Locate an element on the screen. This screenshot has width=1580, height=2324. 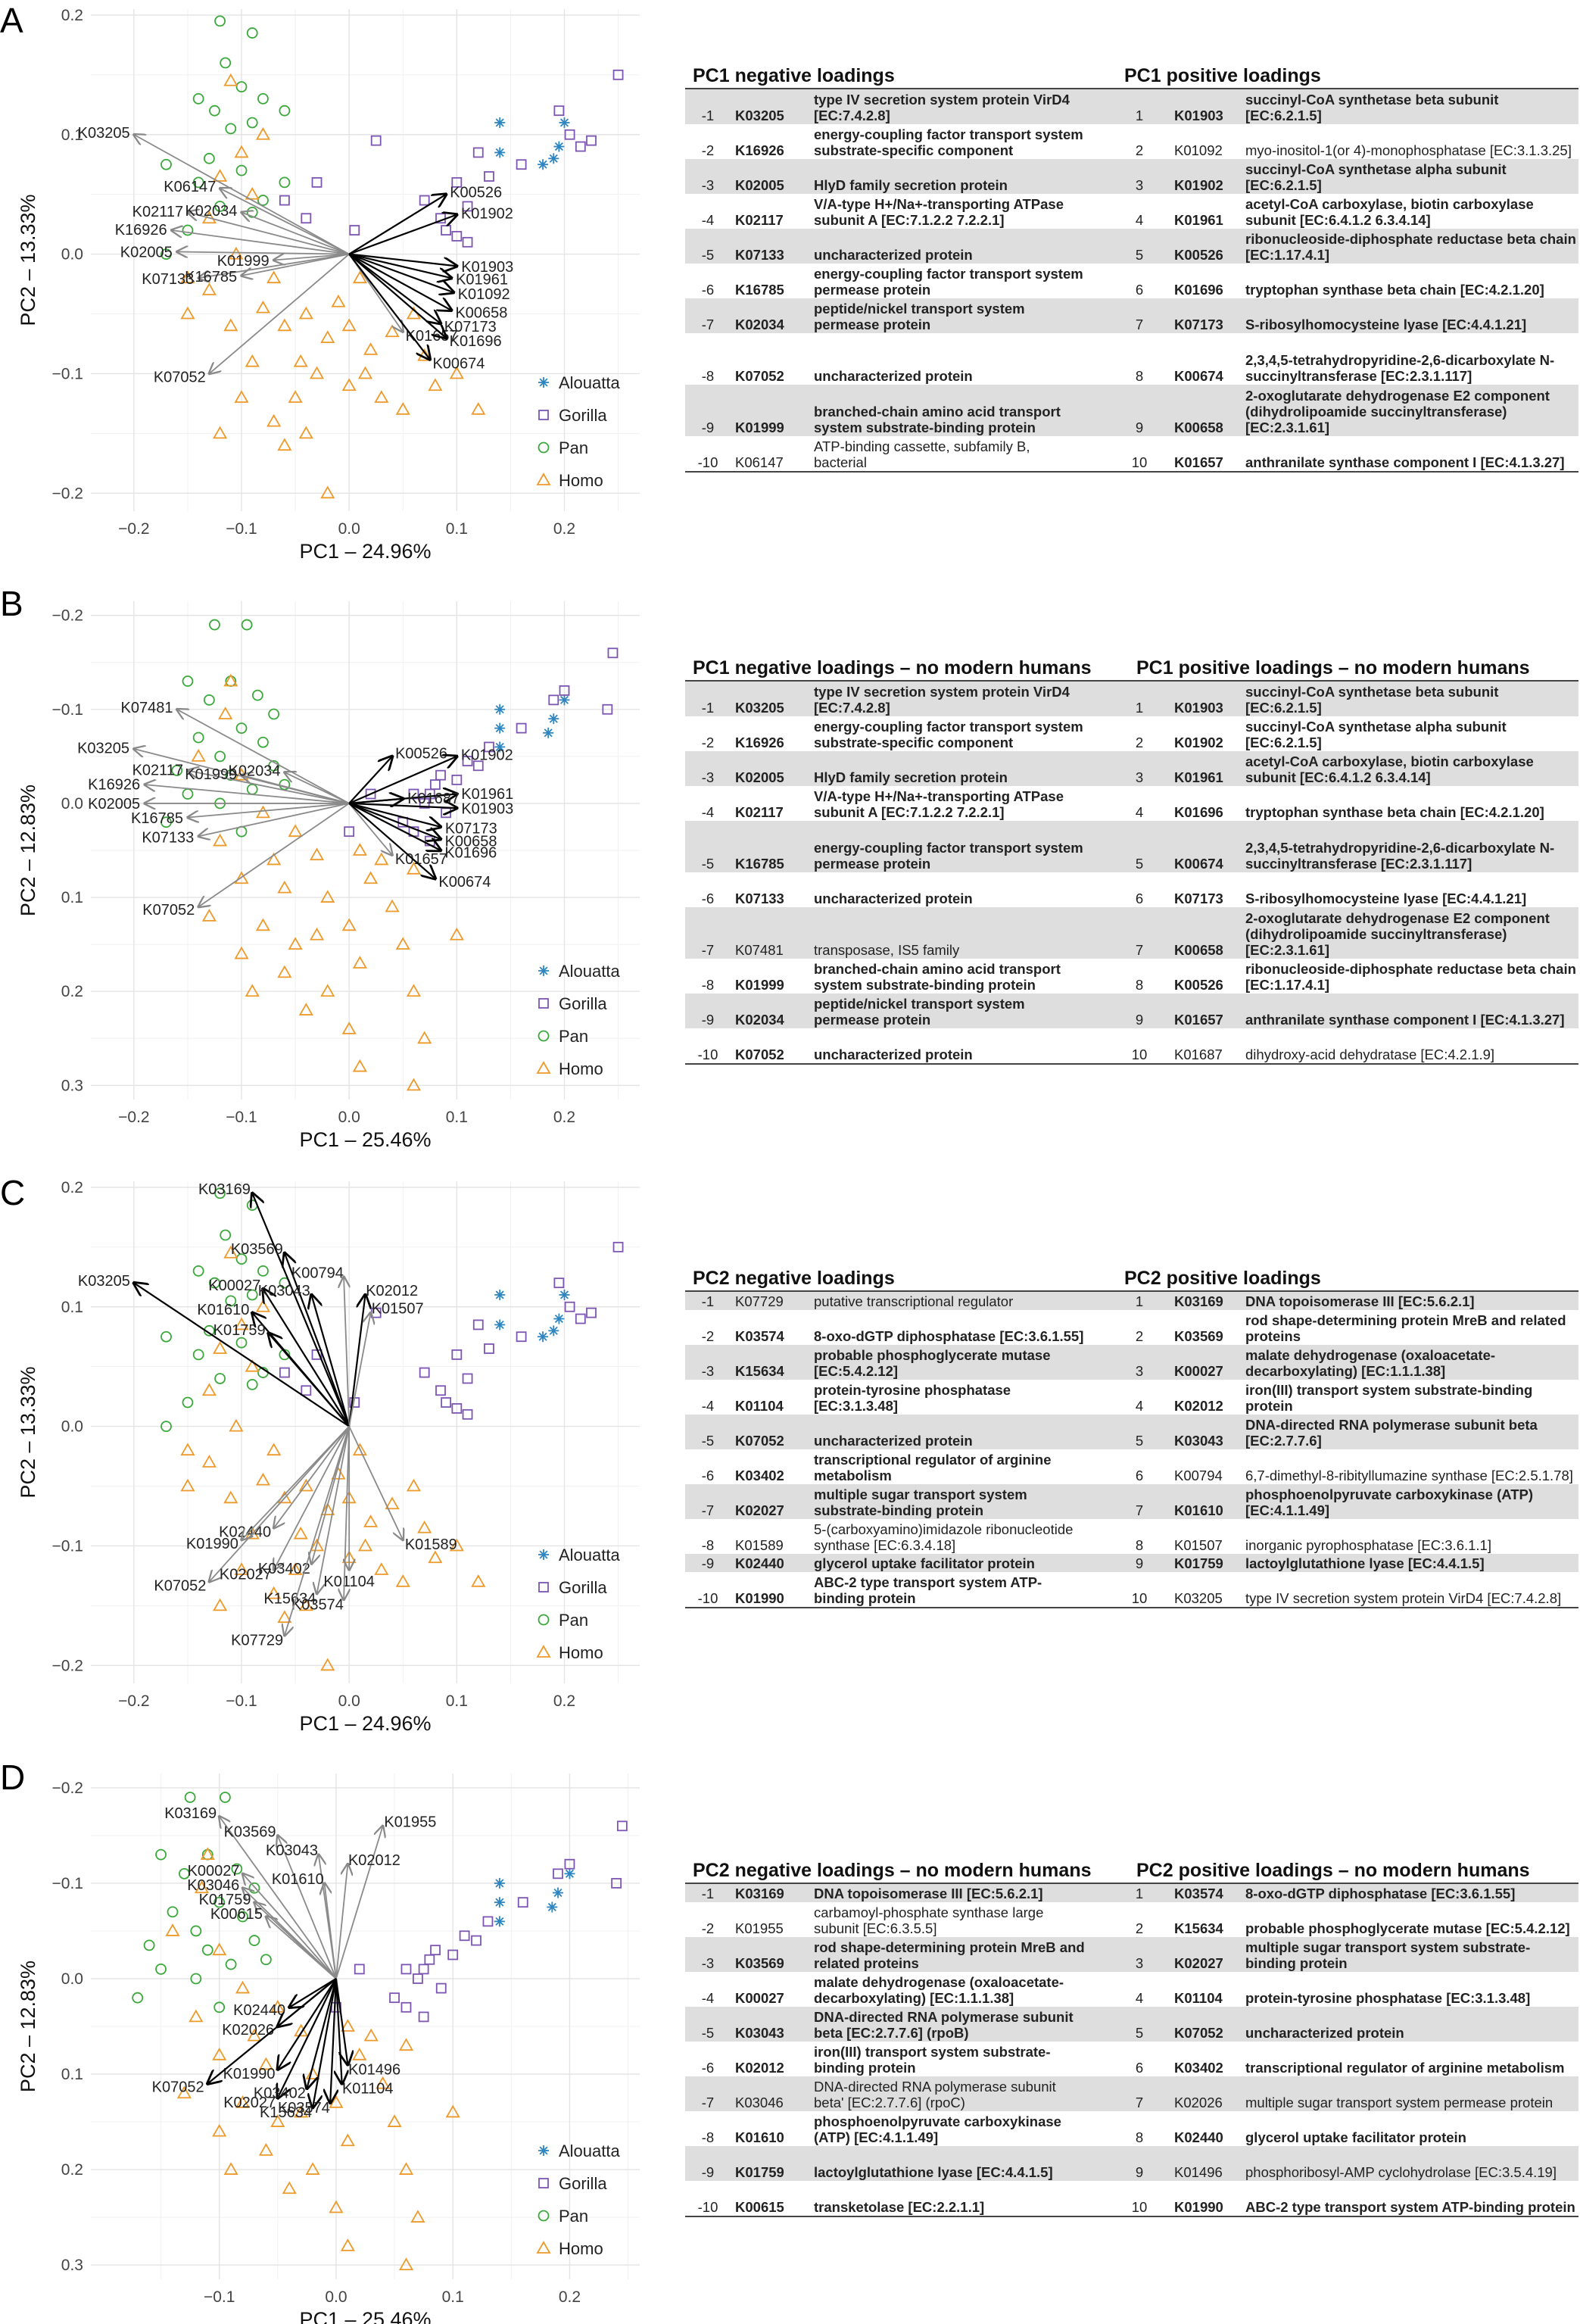
loading-arrow-k02005 is located at coordinates (263, 252).